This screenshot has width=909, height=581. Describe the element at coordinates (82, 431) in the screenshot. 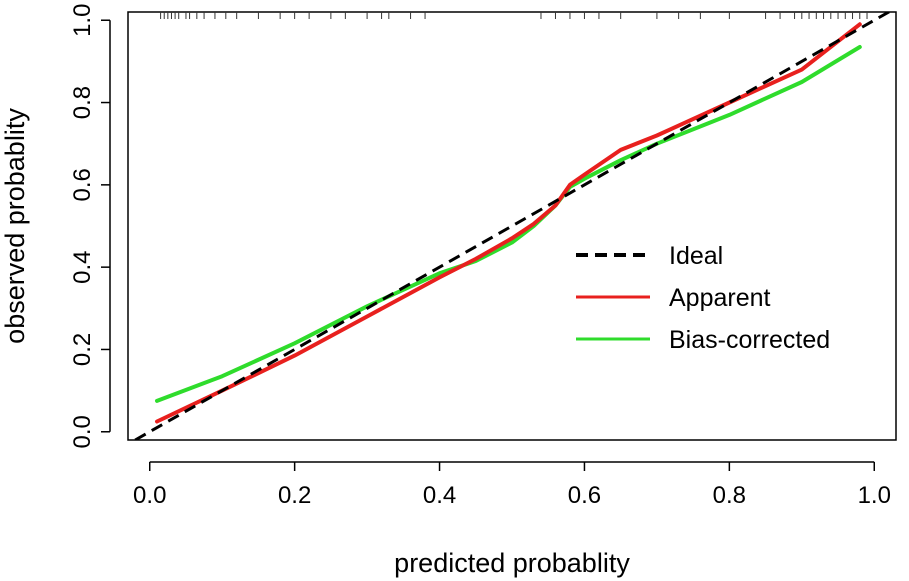

I see `y-tick-label-0: 0.0` at that location.